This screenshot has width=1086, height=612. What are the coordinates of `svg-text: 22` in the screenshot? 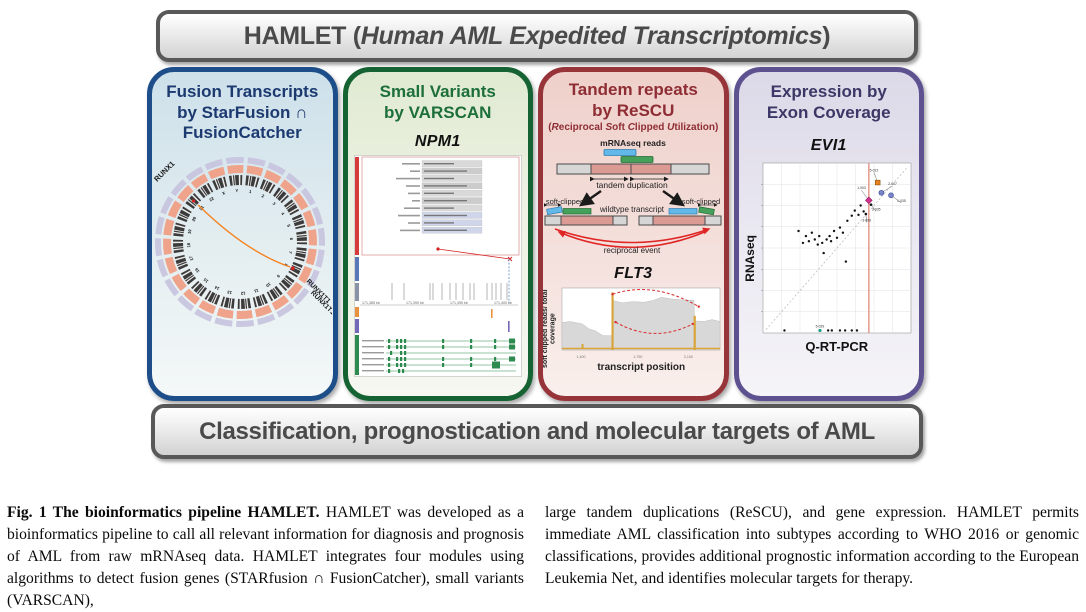 It's located at (212, 199).